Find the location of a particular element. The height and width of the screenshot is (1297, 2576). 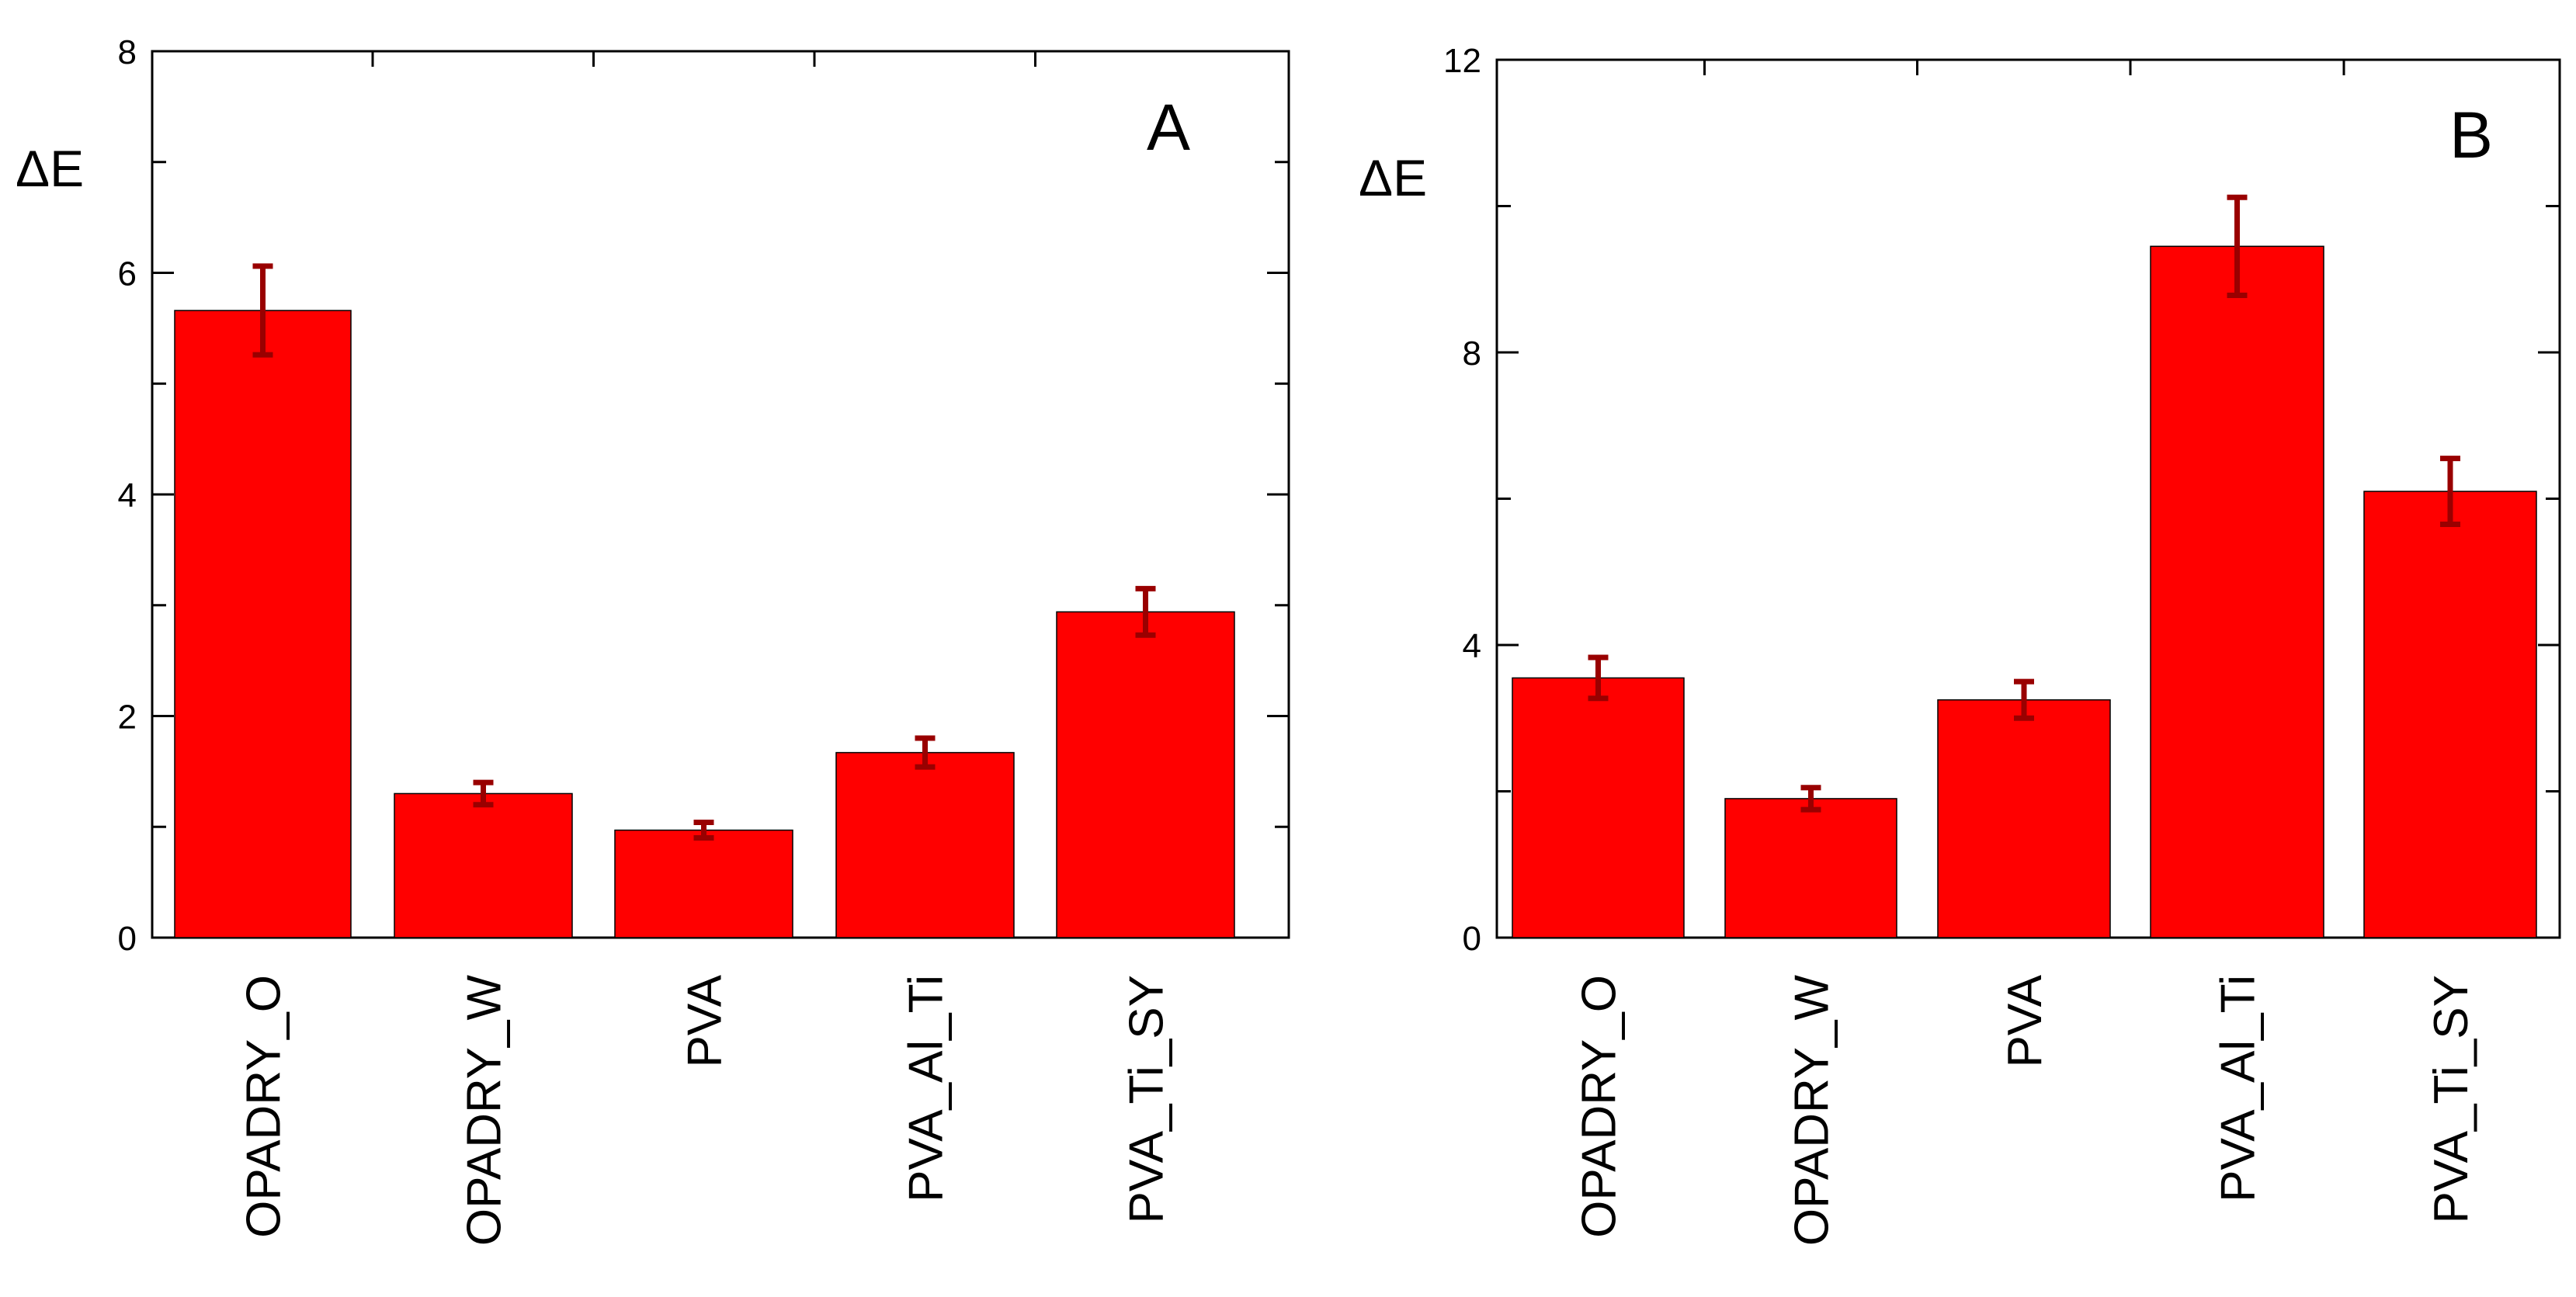

panel-b-category-label: PVA is located at coordinates (2025, 1020).